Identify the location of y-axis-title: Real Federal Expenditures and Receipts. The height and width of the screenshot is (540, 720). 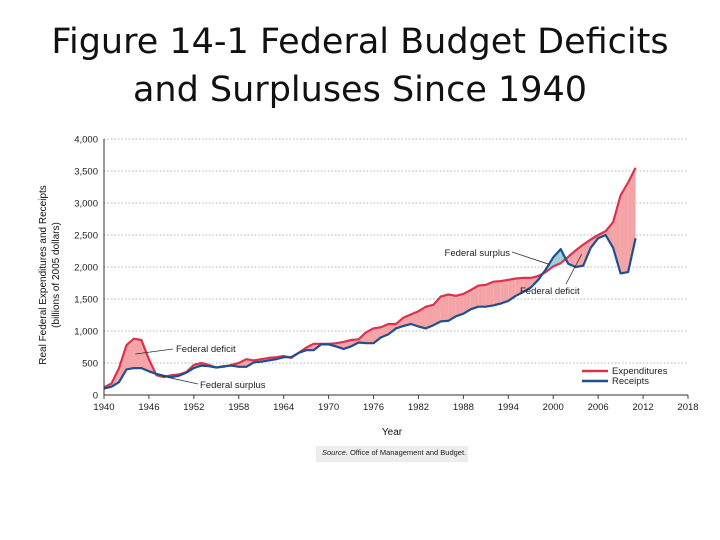
(43, 275).